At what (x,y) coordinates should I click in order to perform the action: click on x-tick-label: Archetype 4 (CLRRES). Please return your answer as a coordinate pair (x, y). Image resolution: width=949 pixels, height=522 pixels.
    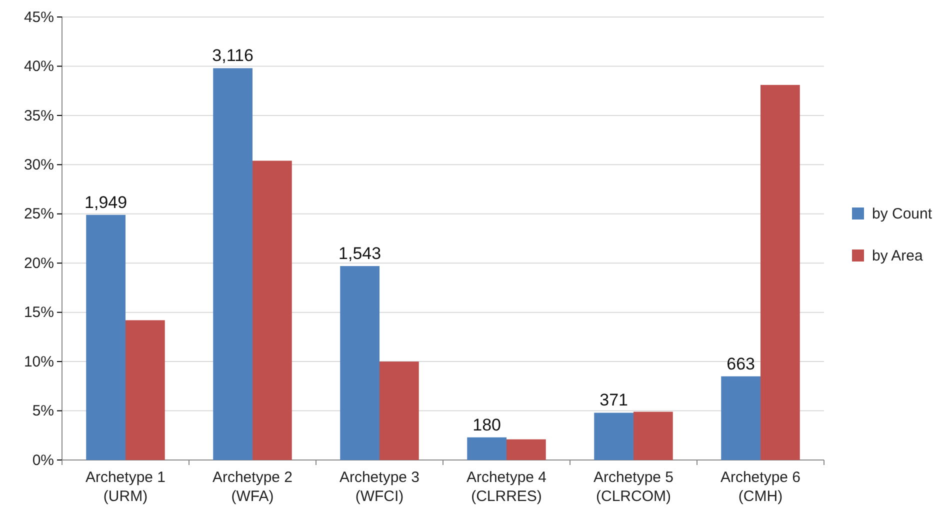
    Looking at the image, I should click on (506, 487).